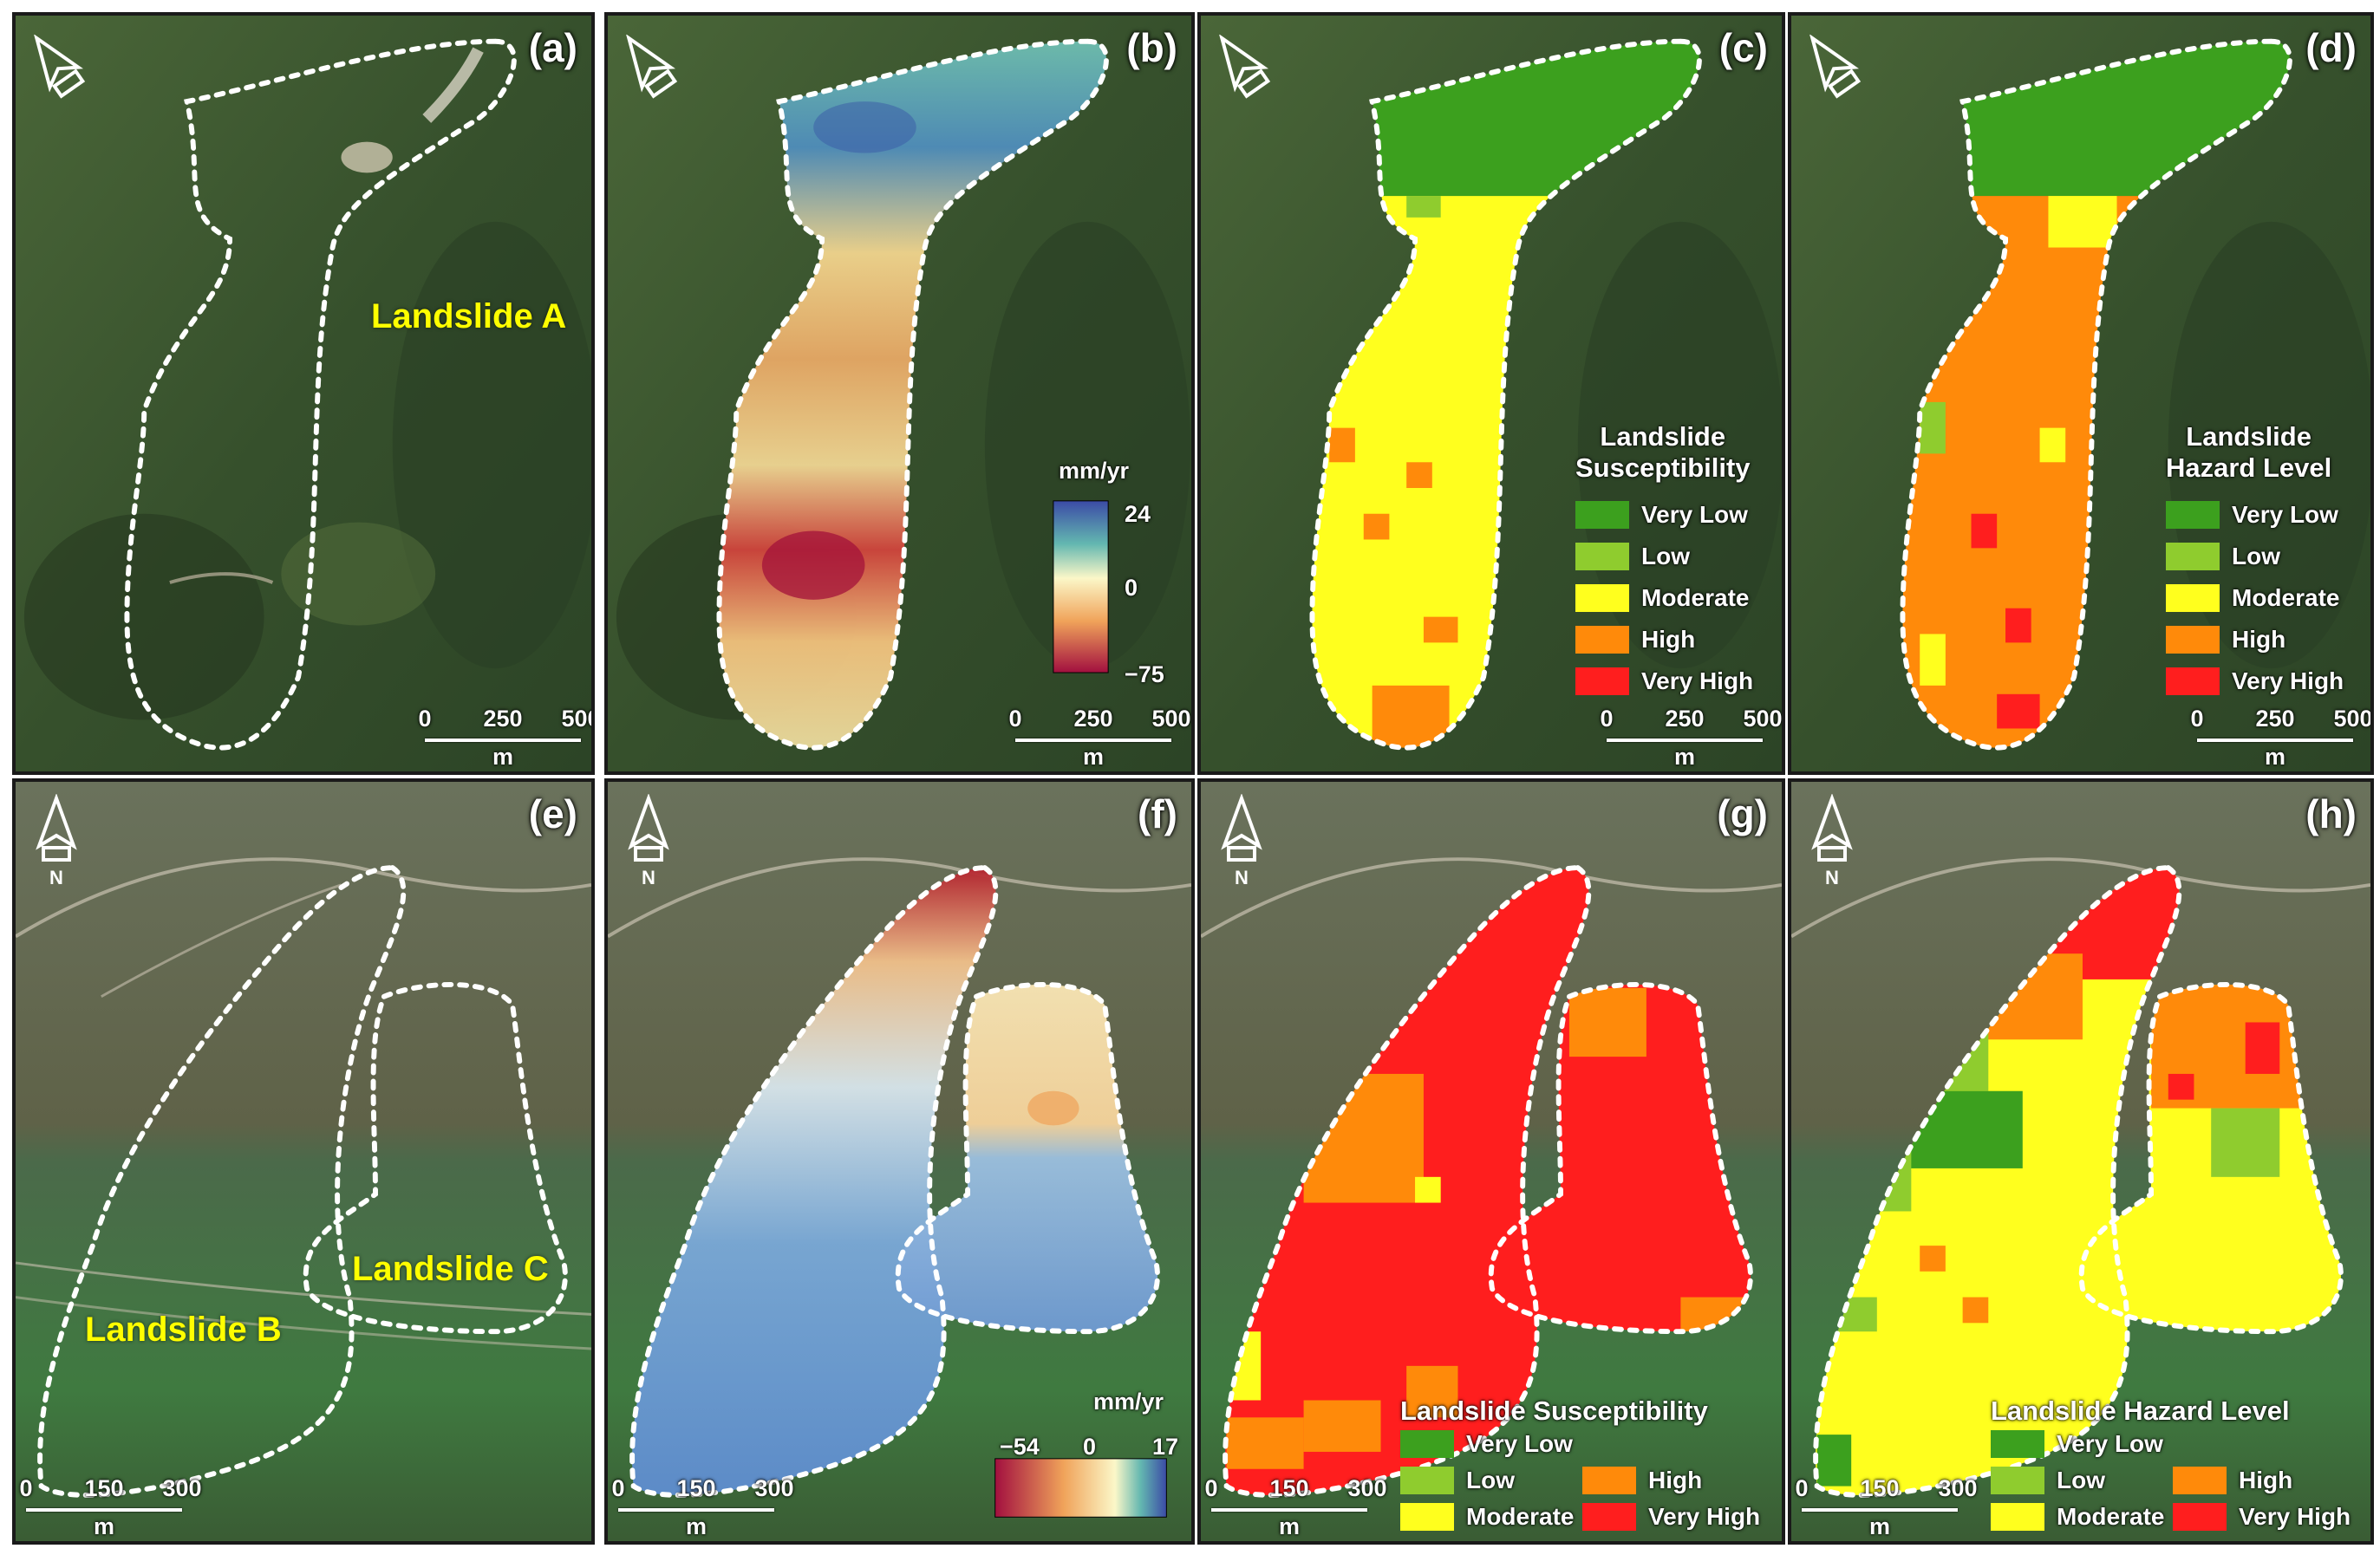 The height and width of the screenshot is (1555, 2380). What do you see at coordinates (1663, 467) in the screenshot?
I see `legend-title-line: Susceptibility` at bounding box center [1663, 467].